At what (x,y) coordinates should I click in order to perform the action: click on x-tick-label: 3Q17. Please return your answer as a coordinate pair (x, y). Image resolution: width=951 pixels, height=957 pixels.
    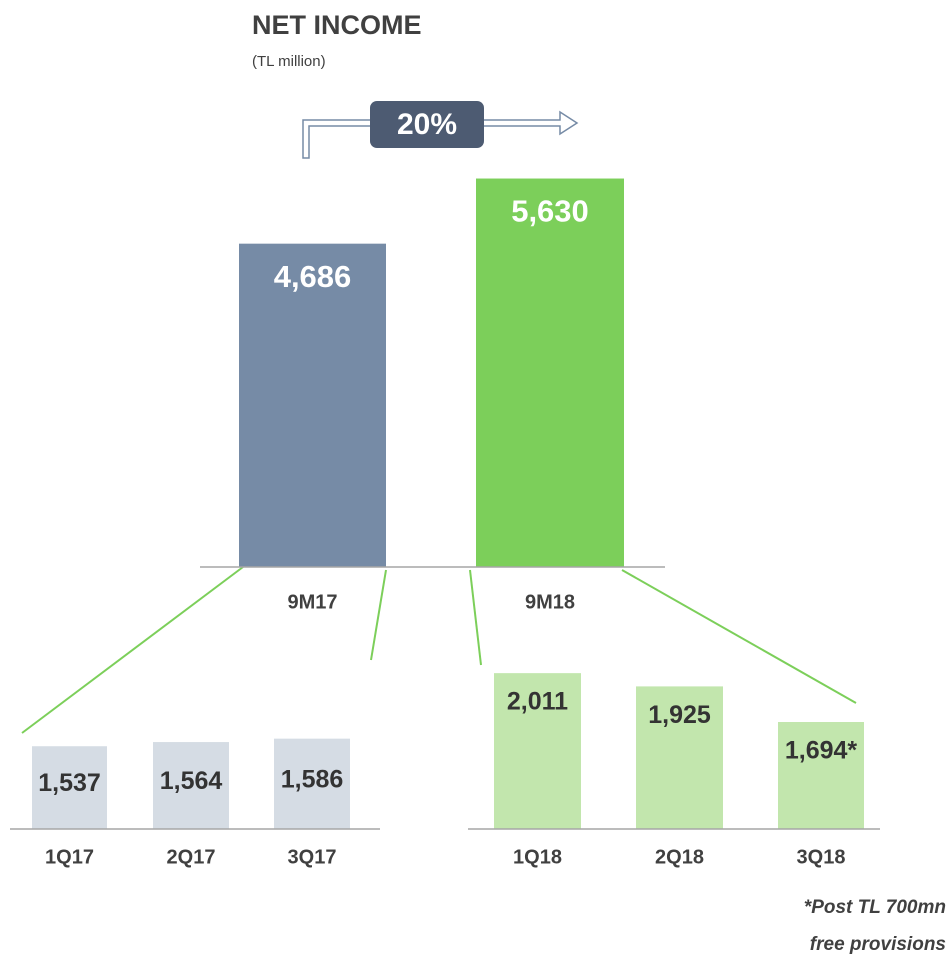
    Looking at the image, I should click on (312, 857).